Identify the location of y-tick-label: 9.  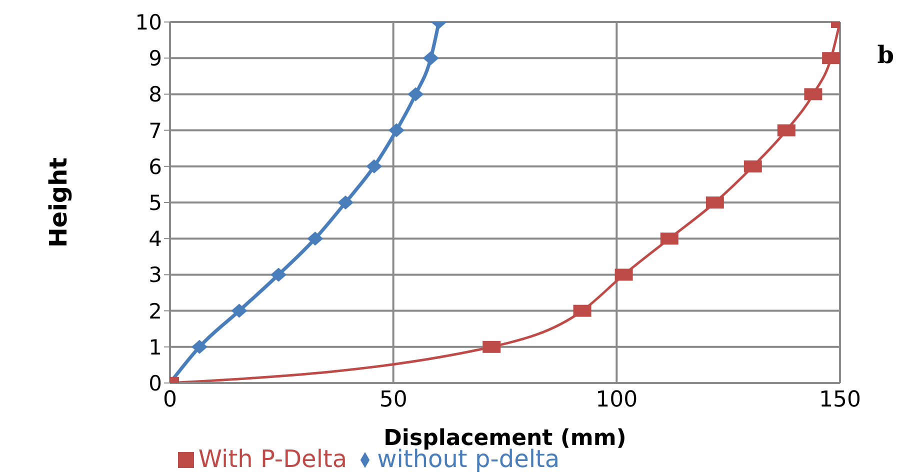
(155, 58).